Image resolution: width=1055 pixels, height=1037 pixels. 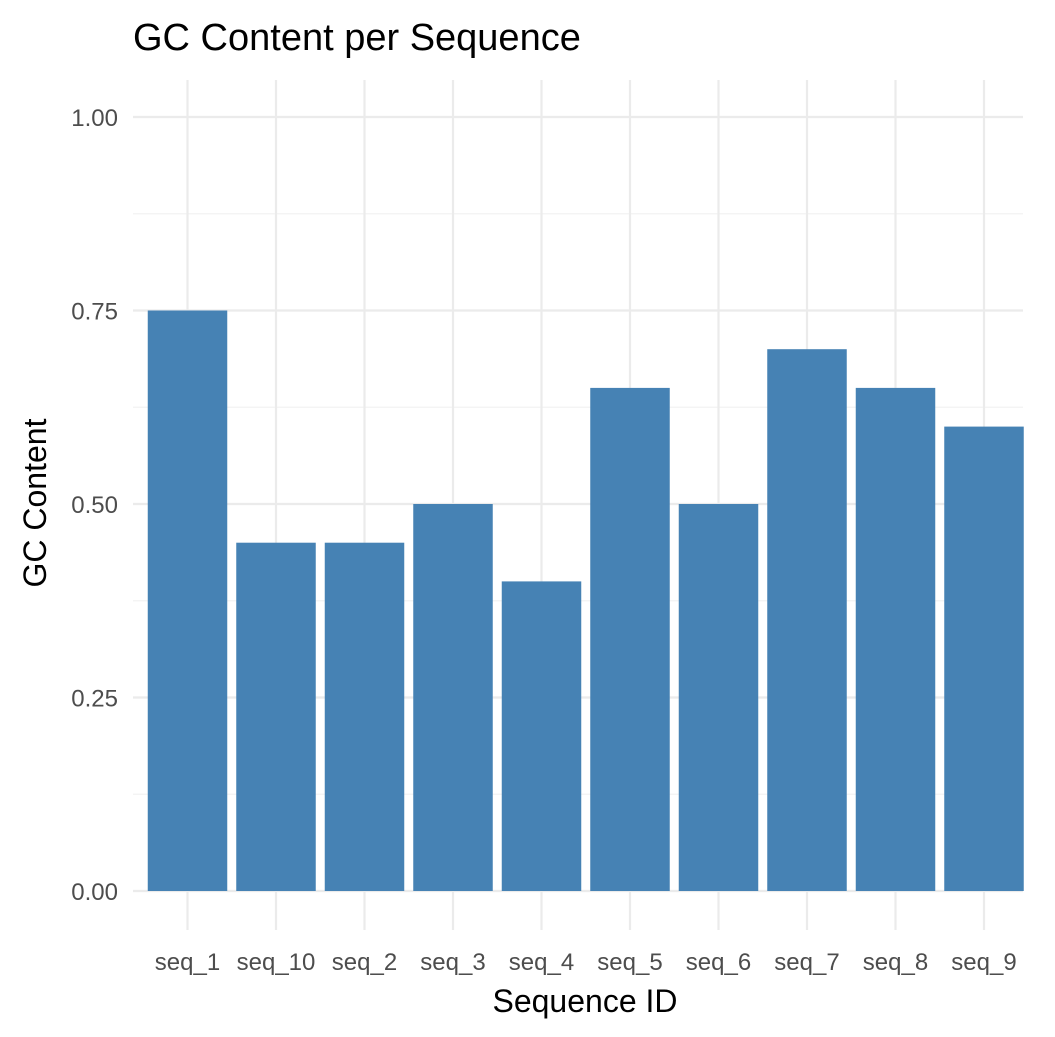 I want to click on x-tick-label: seq_4, so click(x=541, y=962).